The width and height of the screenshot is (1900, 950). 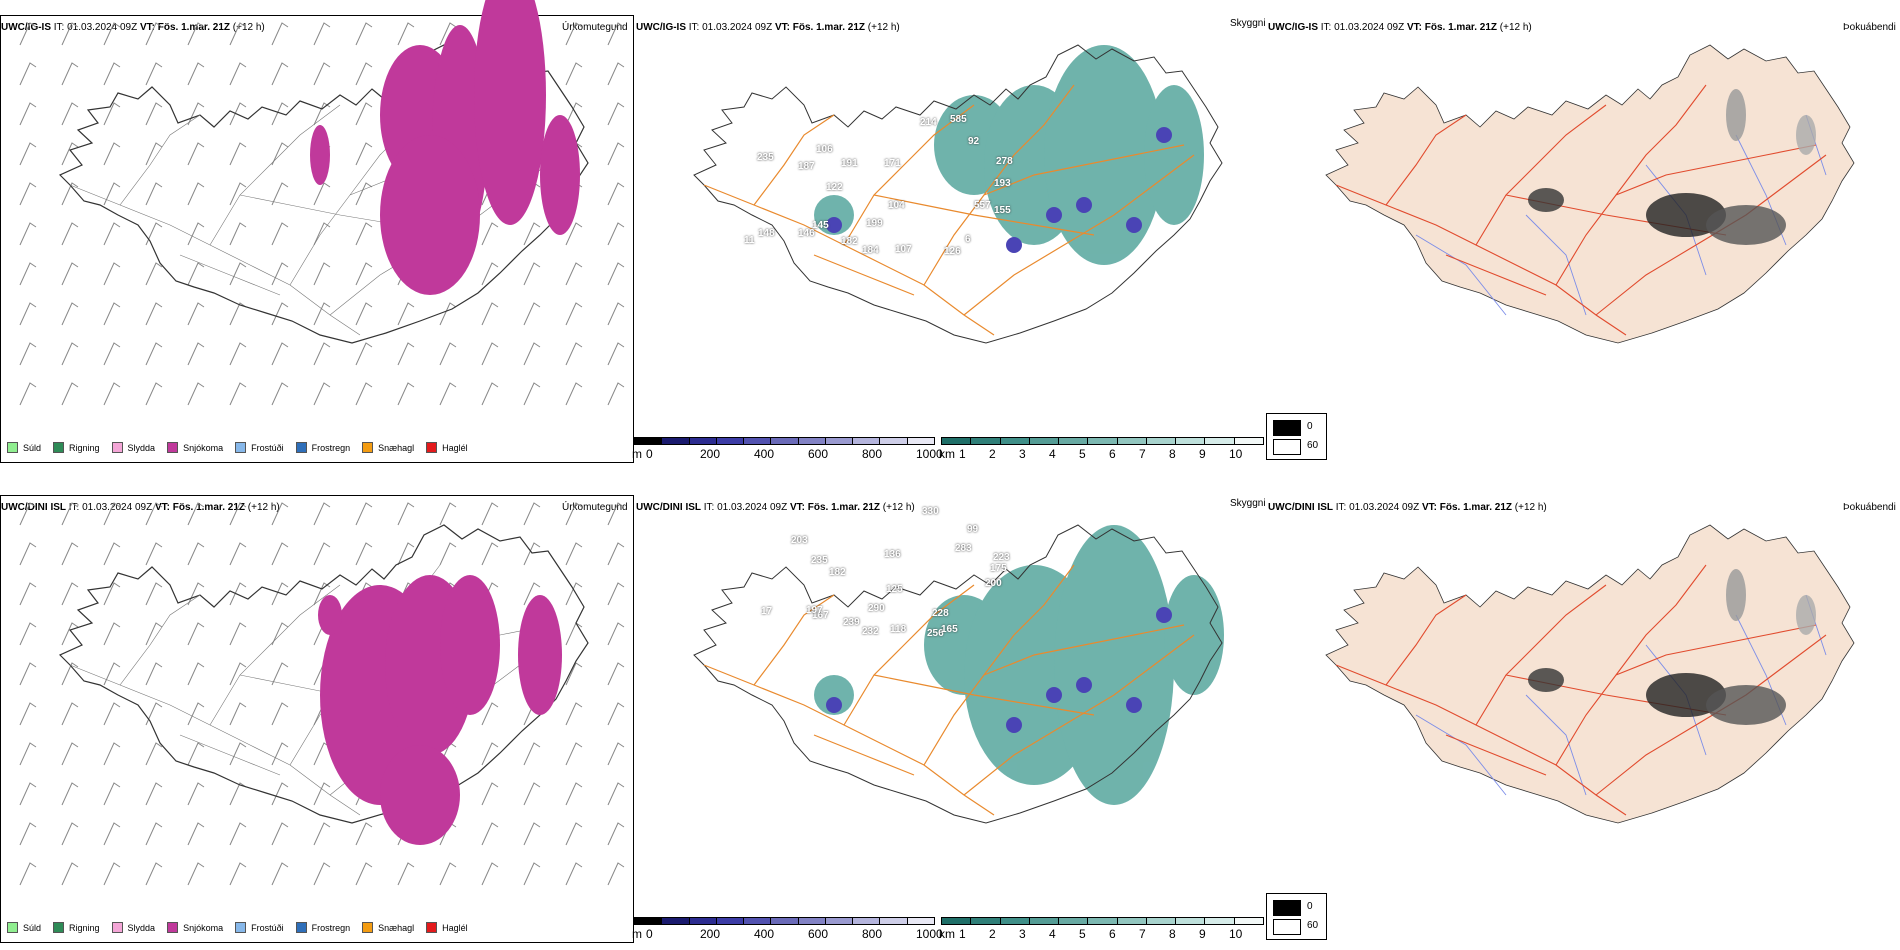 I want to click on colorbar-tick: 3, so click(x=1022, y=934).